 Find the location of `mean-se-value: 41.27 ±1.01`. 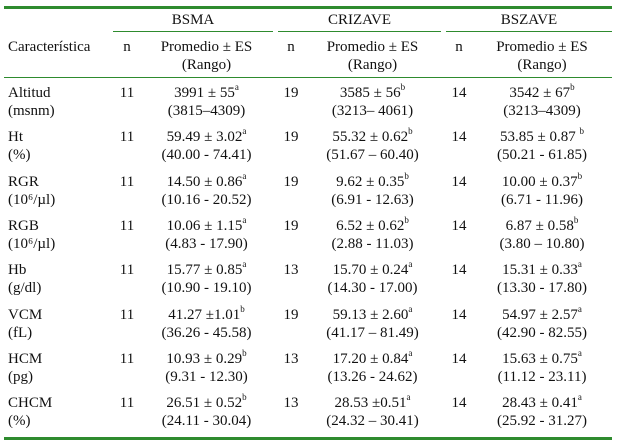

mean-se-value: 41.27 ±1.01 is located at coordinates (204, 315).